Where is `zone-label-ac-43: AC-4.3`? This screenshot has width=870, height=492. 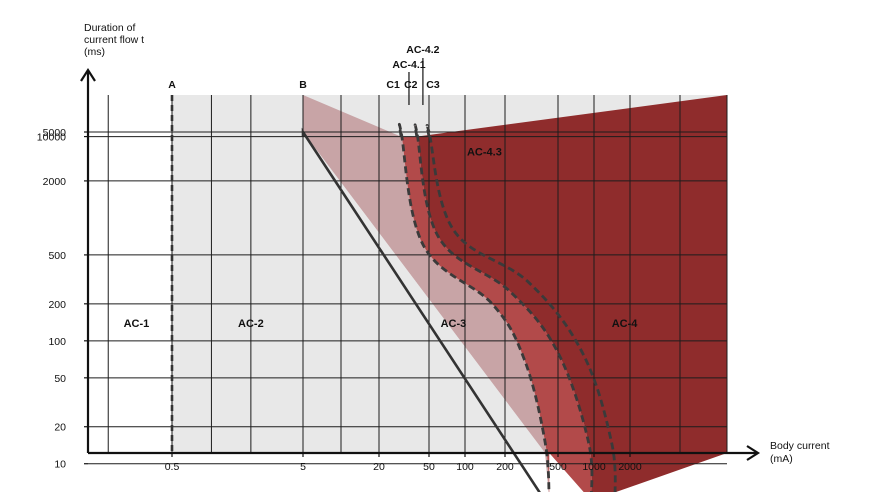
zone-label-ac-43: AC-4.3 is located at coordinates (484, 152).